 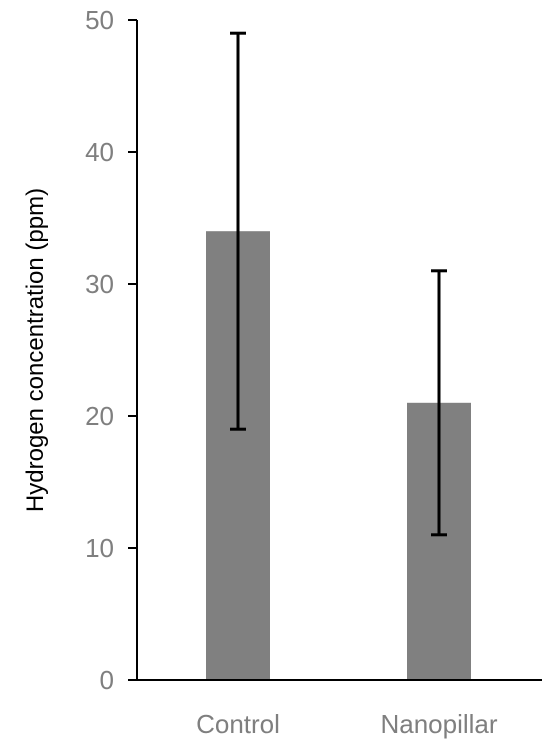 What do you see at coordinates (99, 548) in the screenshot?
I see `y-tick-label: 10` at bounding box center [99, 548].